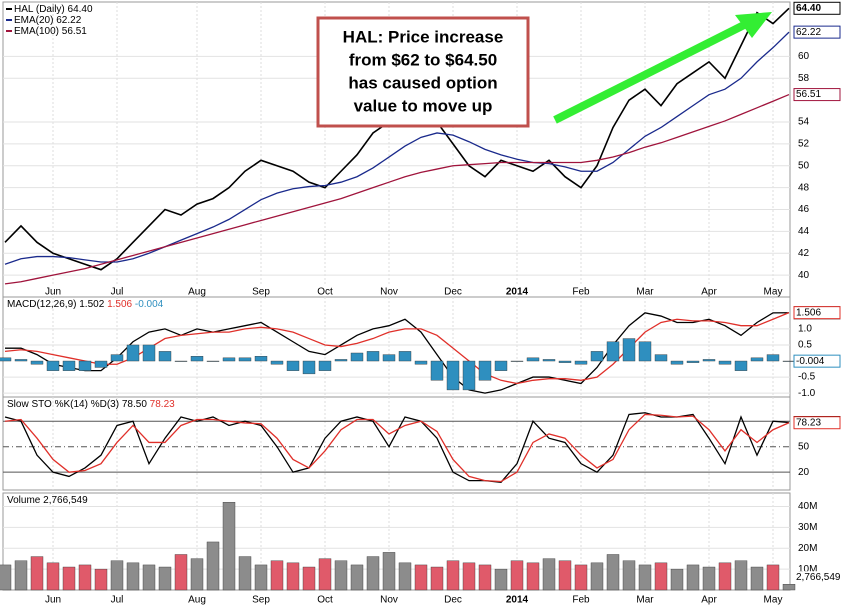 The height and width of the screenshot is (608, 842). I want to click on y-tick-label: 40M, so click(807, 506).